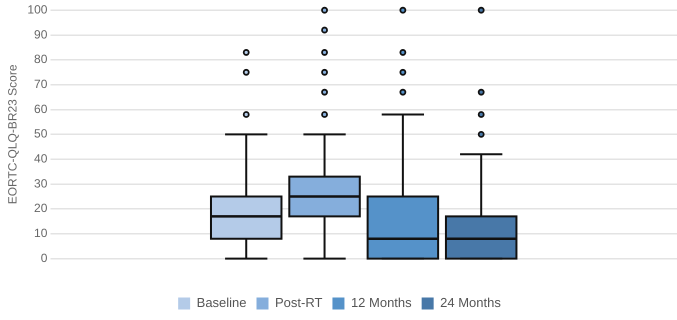  Describe the element at coordinates (44, 257) in the screenshot. I see `y-tick-label: 0` at that location.